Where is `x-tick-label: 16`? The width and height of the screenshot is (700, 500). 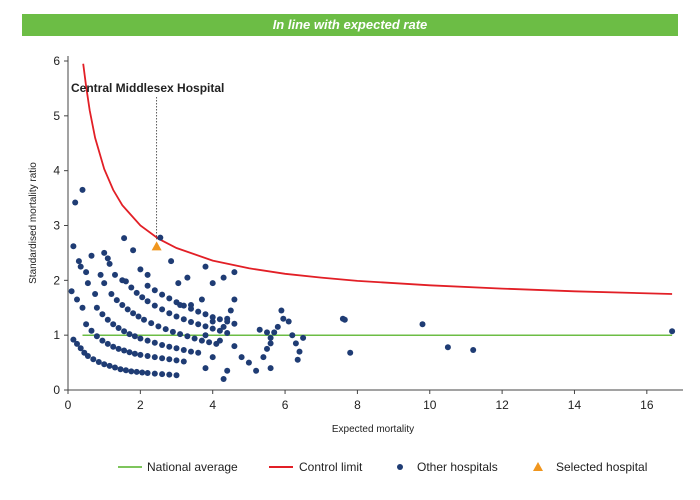 x-tick-label: 16 is located at coordinates (647, 405).